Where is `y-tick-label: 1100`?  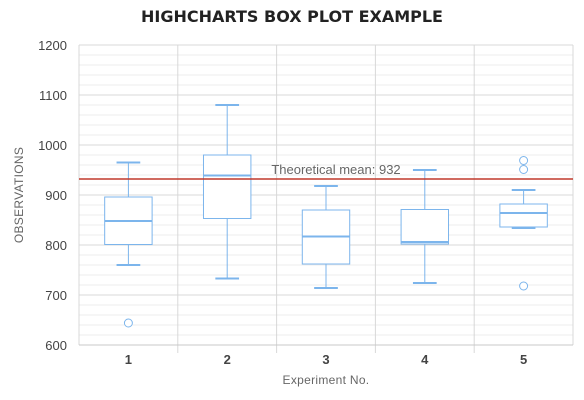
y-tick-label: 1100 is located at coordinates (53, 95).